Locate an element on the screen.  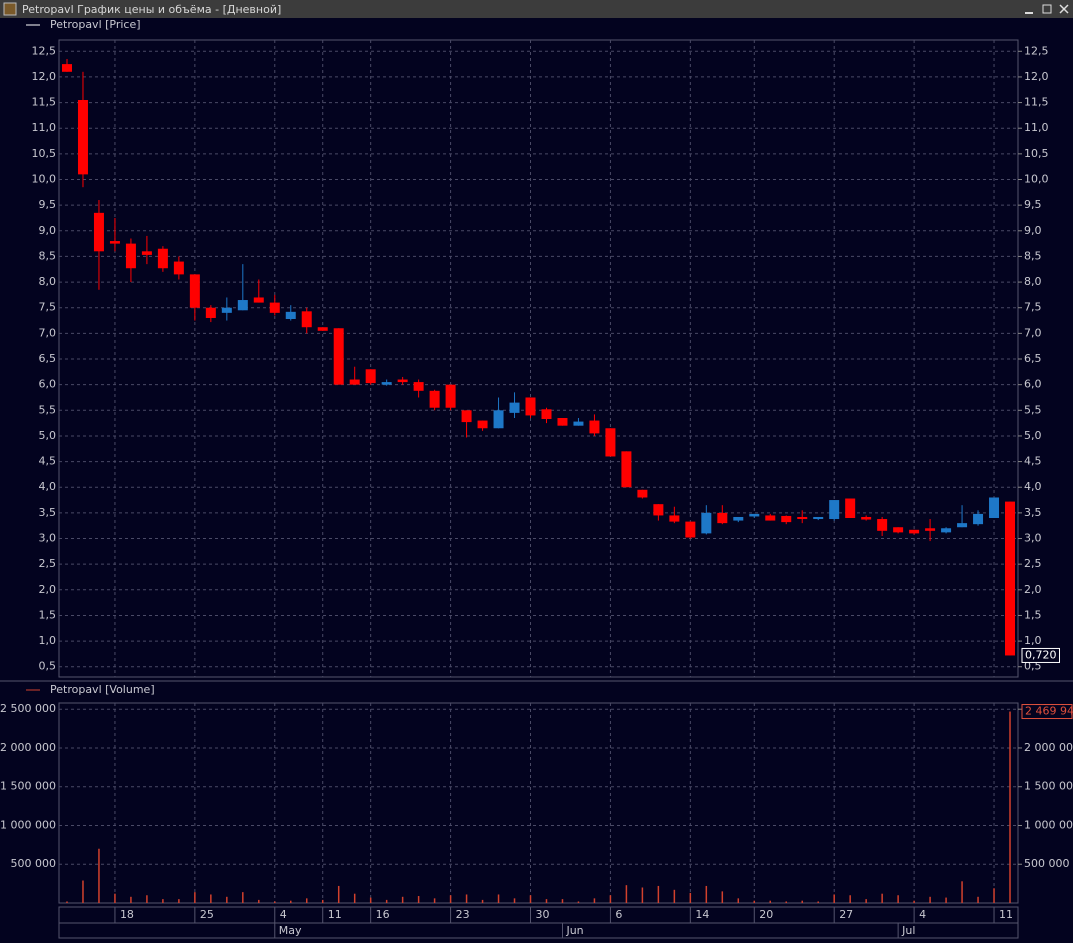
y-tick-label: 2 500 000 is located at coordinates (28, 708).